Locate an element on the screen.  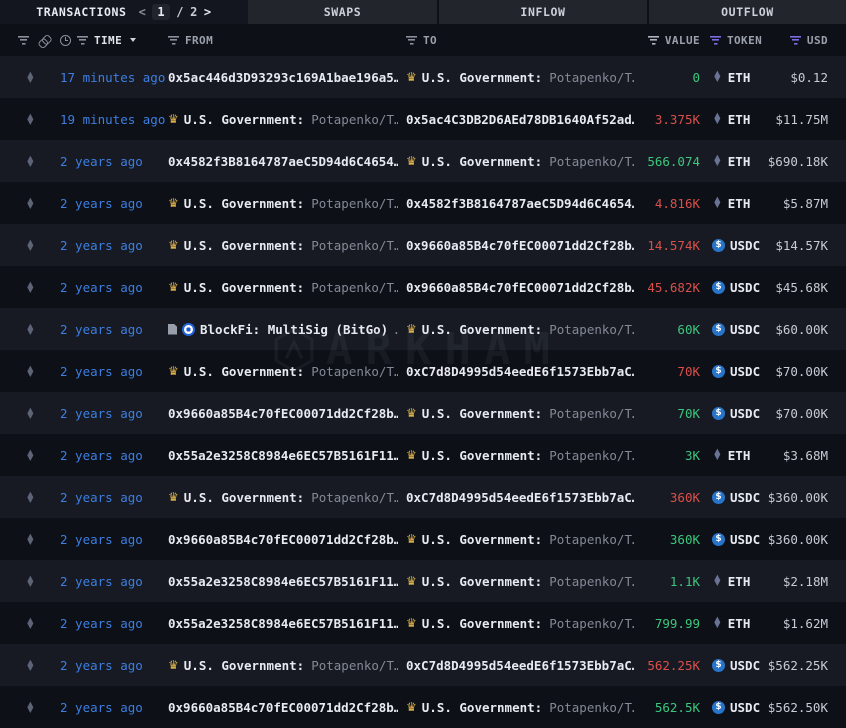
from-column-header: FROM is located at coordinates (287, 40).